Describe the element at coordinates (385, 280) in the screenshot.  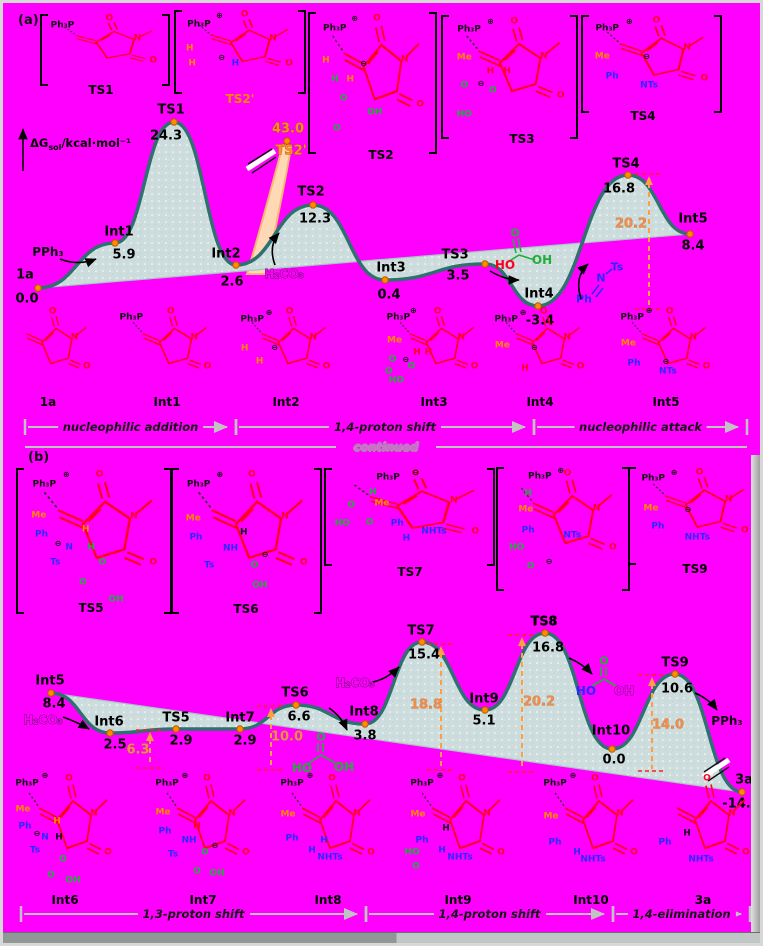
I see `energy-point-Int3` at that location.